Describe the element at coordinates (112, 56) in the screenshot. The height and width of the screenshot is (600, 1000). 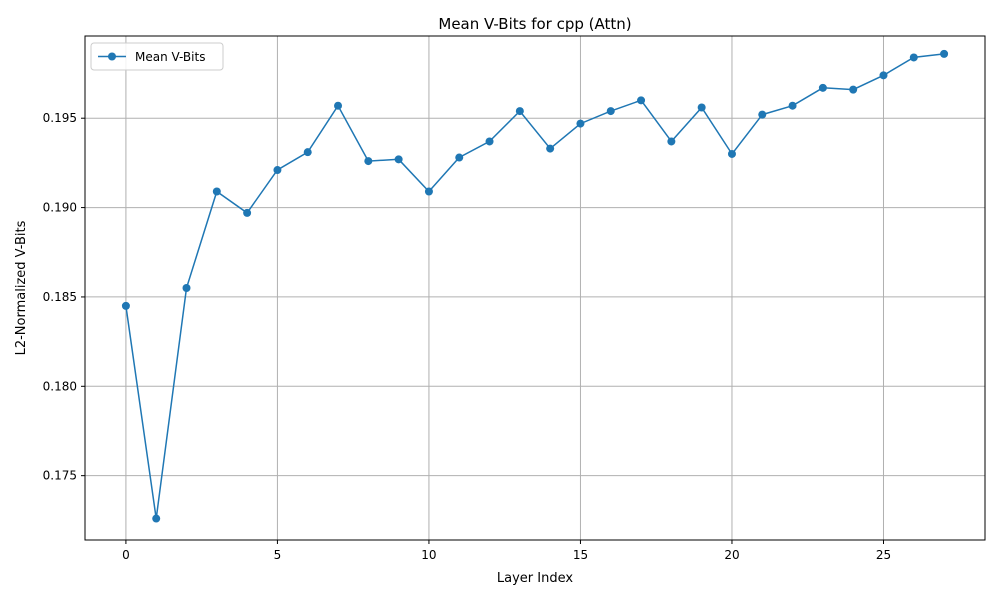
I see `legend-marker-swatch` at that location.